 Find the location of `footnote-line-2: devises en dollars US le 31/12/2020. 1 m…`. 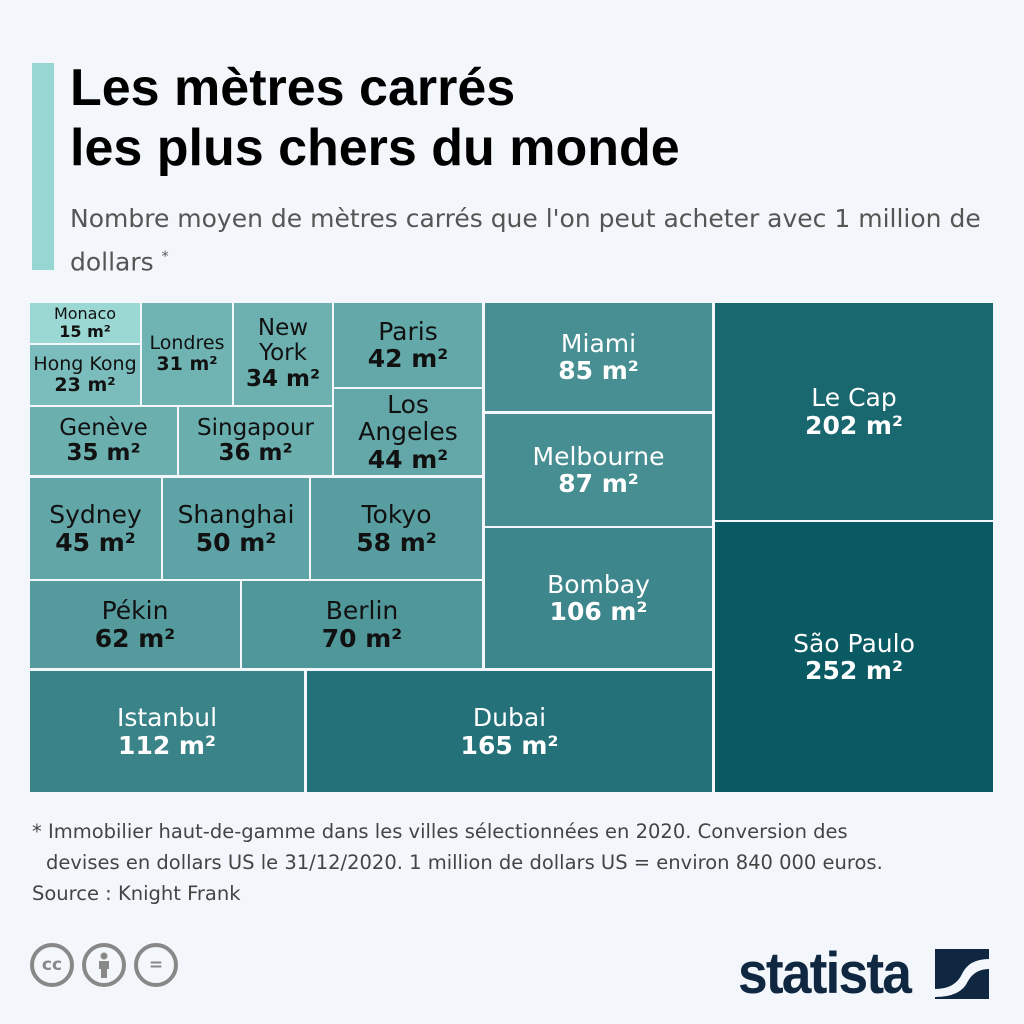

footnote-line-2: devises en dollars US le 31/12/2020. 1 m… is located at coordinates (464, 862).